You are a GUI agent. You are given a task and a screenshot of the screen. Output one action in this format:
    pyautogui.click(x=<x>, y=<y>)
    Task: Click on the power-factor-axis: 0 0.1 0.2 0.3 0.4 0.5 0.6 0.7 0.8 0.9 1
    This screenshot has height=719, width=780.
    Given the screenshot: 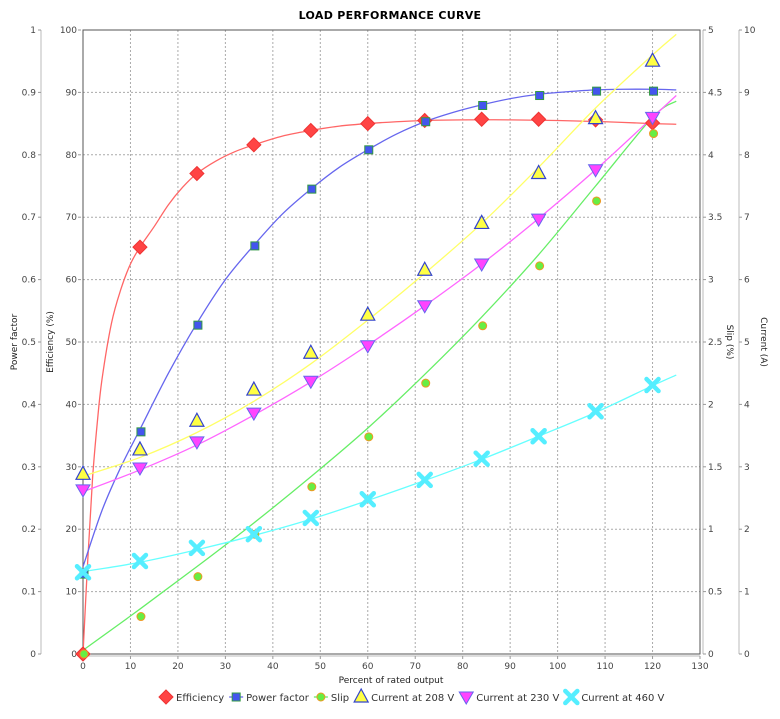 What is the action you would take?
    pyautogui.click(x=32, y=343)
    